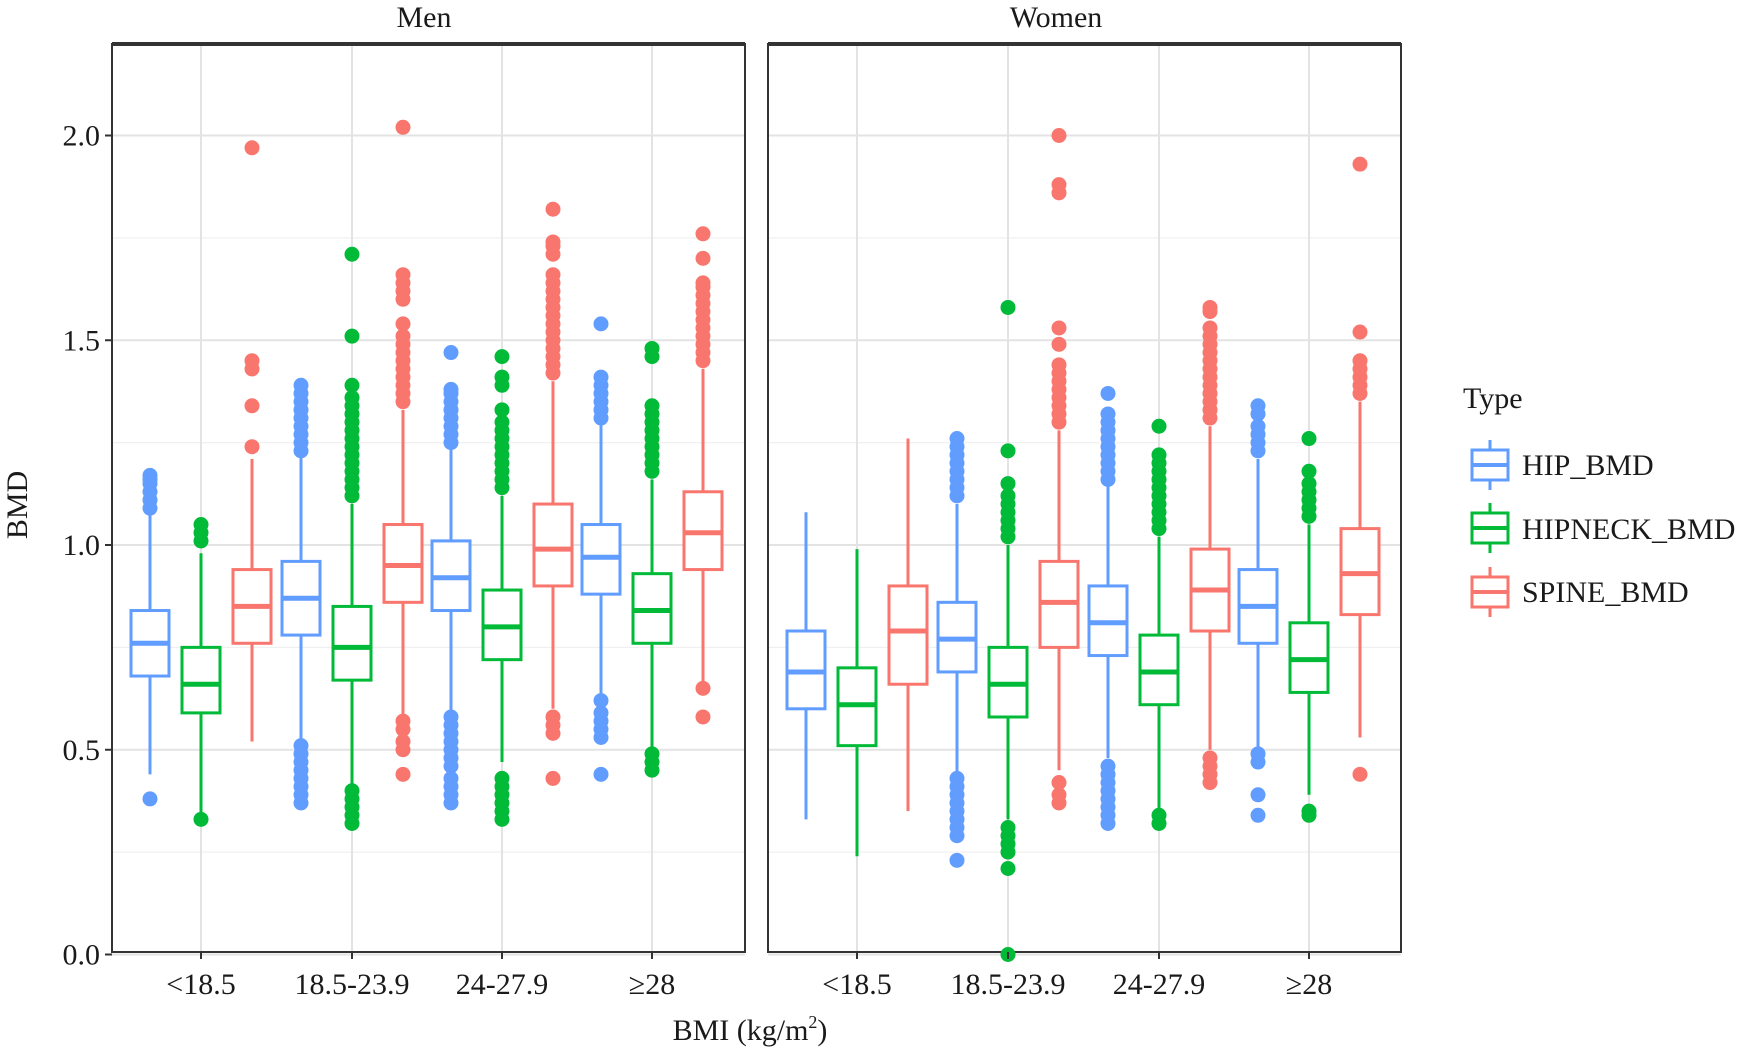 This screenshot has height=1048, width=1763. Describe the element at coordinates (82, 136) in the screenshot. I see `y-tick-label: 2.0` at that location.